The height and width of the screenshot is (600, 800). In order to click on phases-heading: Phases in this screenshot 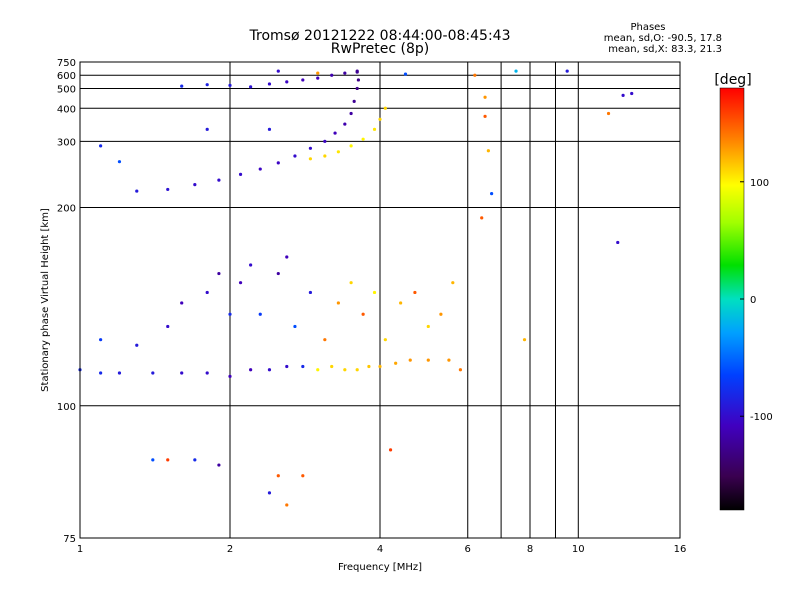, I will do `click(647, 27)`.